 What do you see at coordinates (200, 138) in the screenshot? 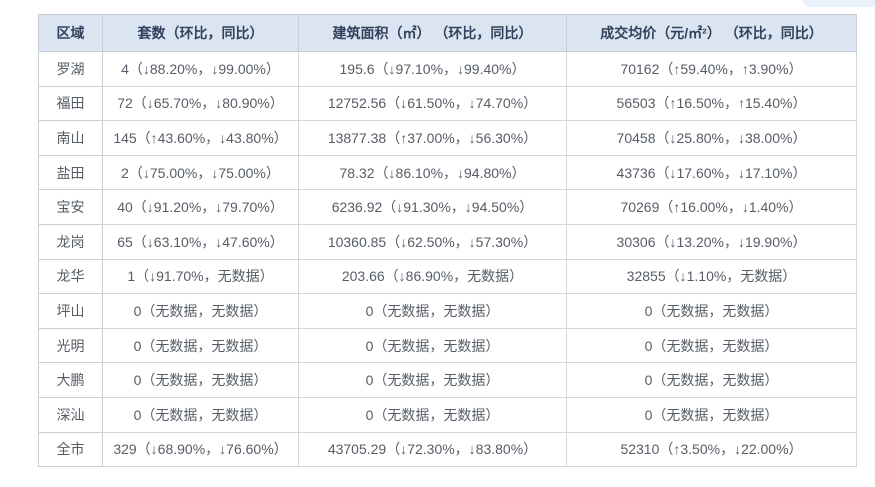
I see `units-cell: 145（↑43.60%，↓43.80%）` at bounding box center [200, 138].